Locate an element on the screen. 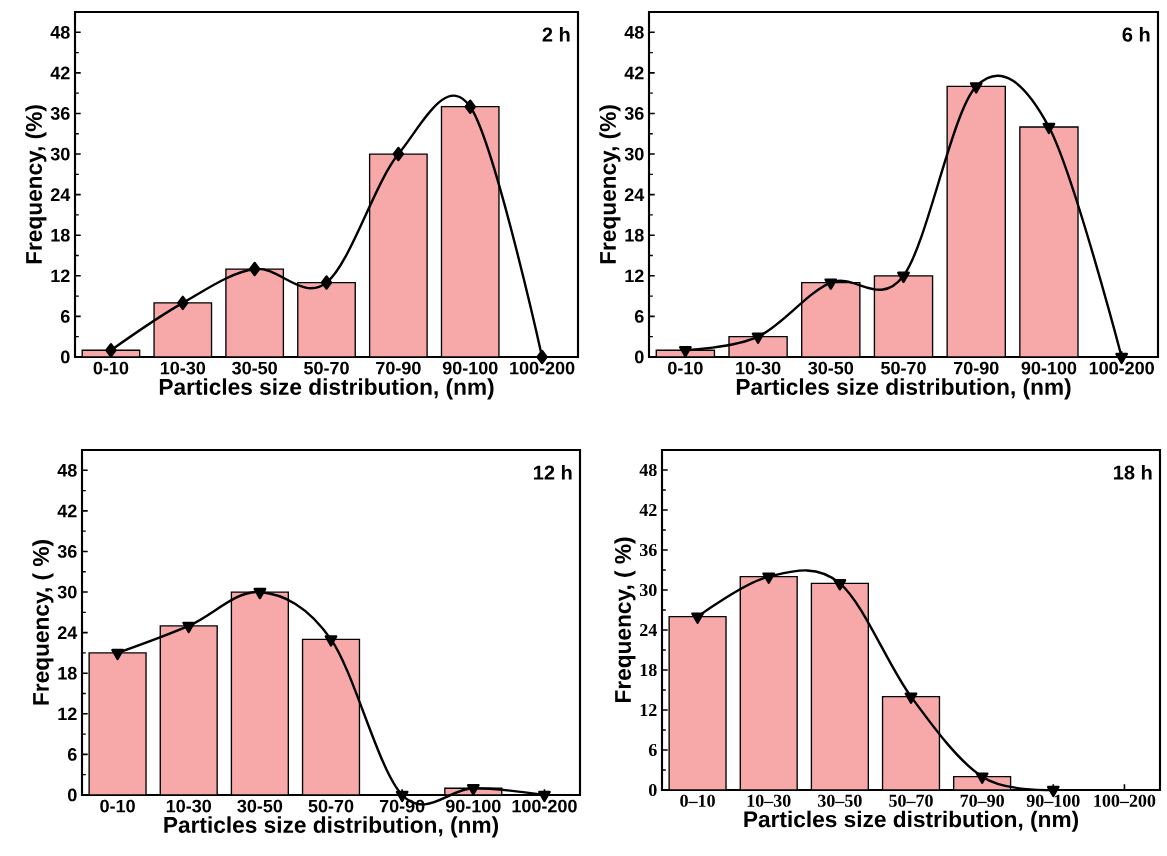  x-tick-label: 30–50 is located at coordinates (840, 800).